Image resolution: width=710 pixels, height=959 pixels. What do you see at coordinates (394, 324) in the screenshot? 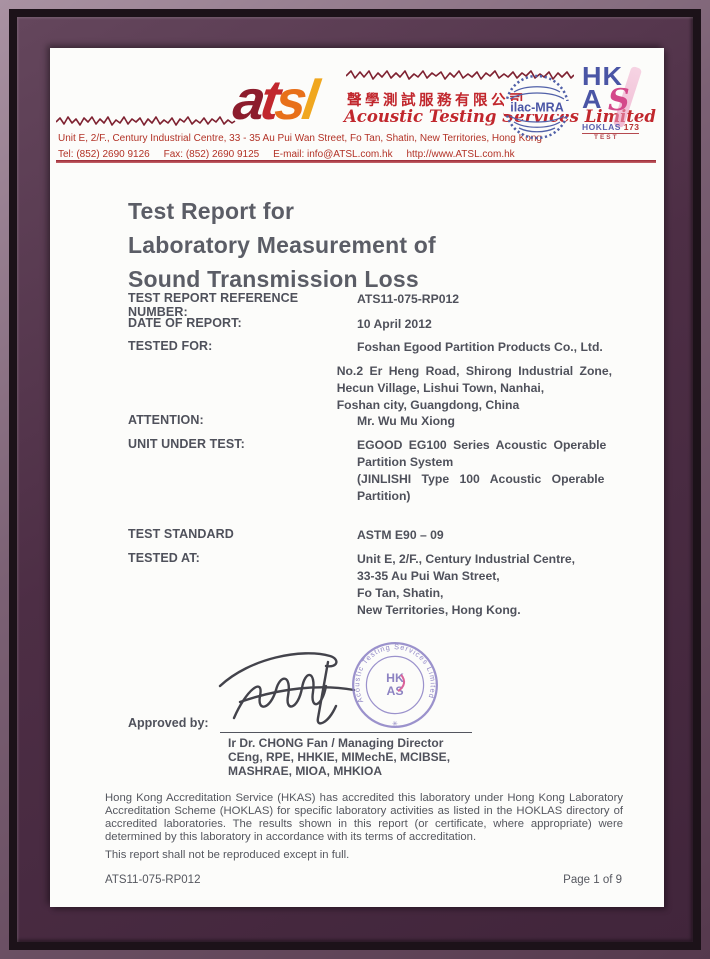
I see `field-value: 10 April 2012` at bounding box center [394, 324].